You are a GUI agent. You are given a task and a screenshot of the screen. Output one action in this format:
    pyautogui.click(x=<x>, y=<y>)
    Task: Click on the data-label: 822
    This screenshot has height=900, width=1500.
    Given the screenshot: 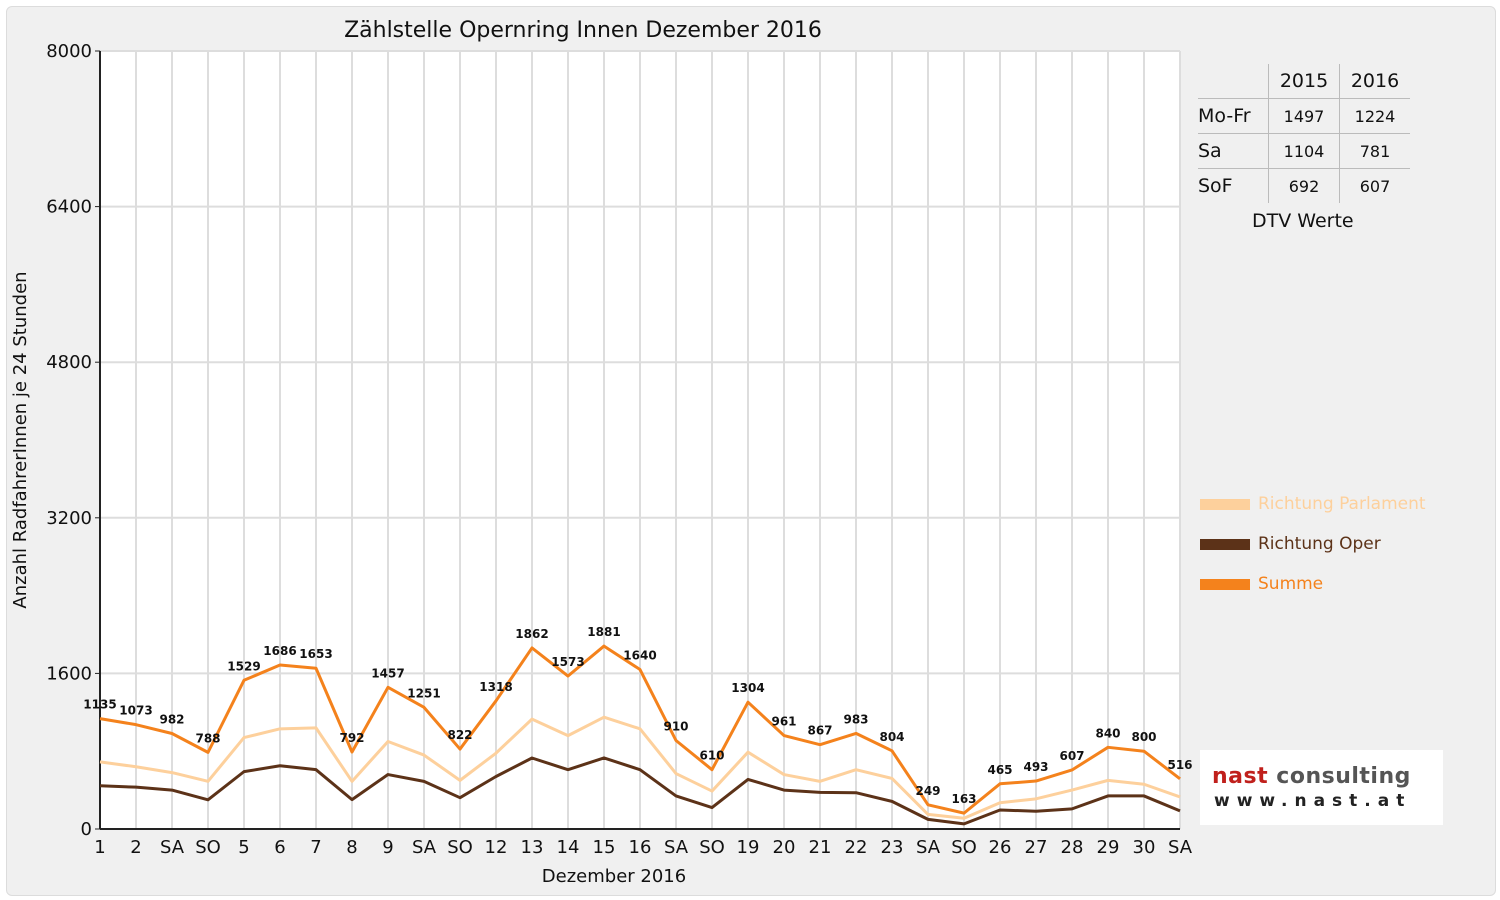 What is the action you would take?
    pyautogui.click(x=459, y=735)
    